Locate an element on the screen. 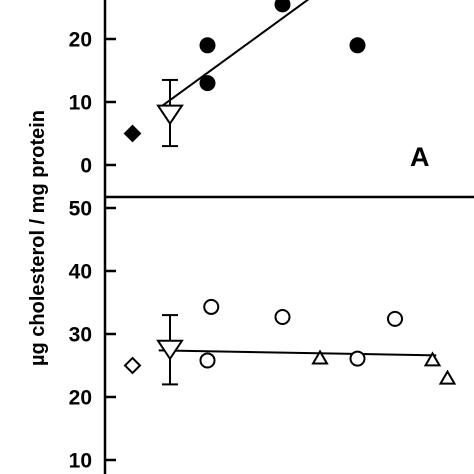  panel-label-a: A is located at coordinates (420, 157).